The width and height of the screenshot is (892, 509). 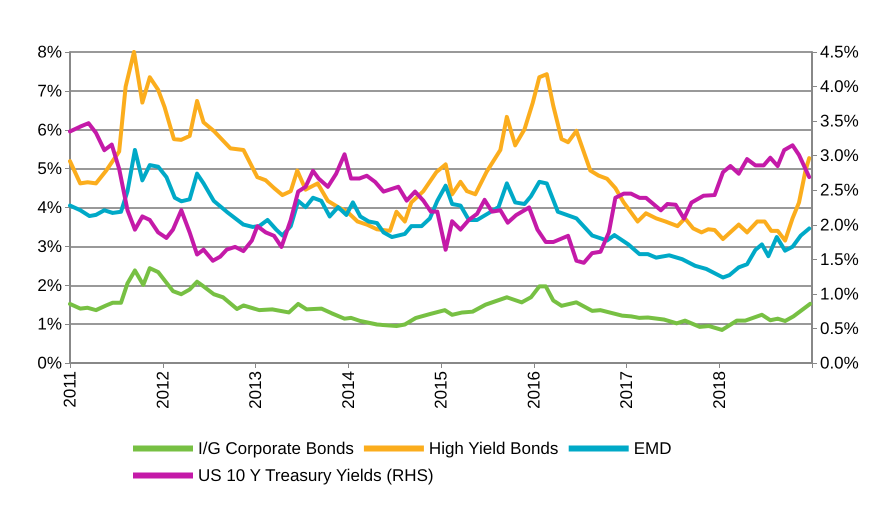 I want to click on y-tick-label: 7%, so click(x=49, y=90).